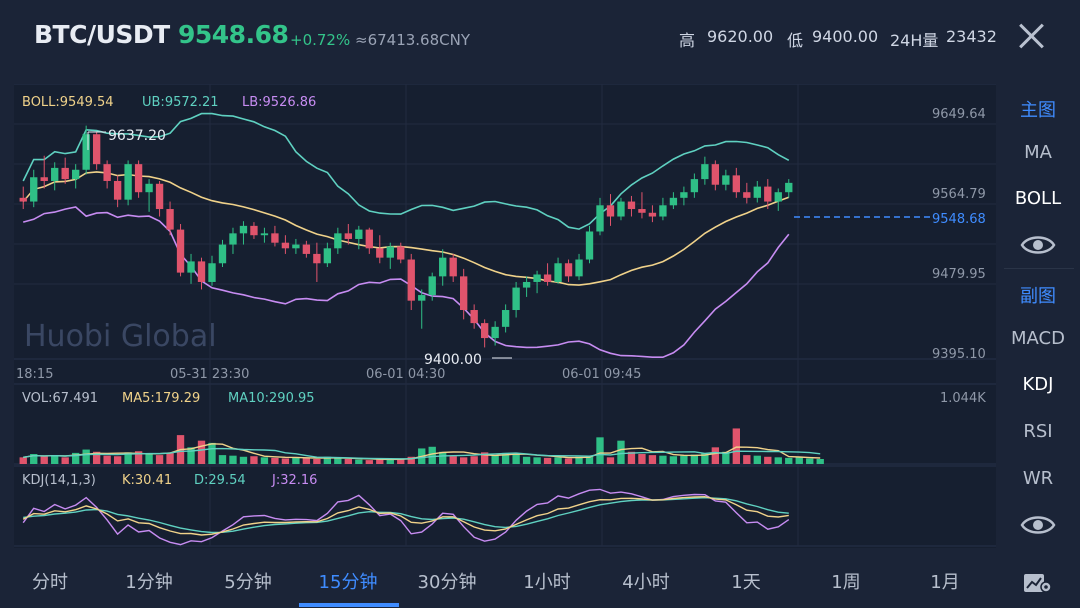 The width and height of the screenshot is (1080, 608). What do you see at coordinates (149, 582) in the screenshot?
I see `tab-1min: 1分钟` at bounding box center [149, 582].